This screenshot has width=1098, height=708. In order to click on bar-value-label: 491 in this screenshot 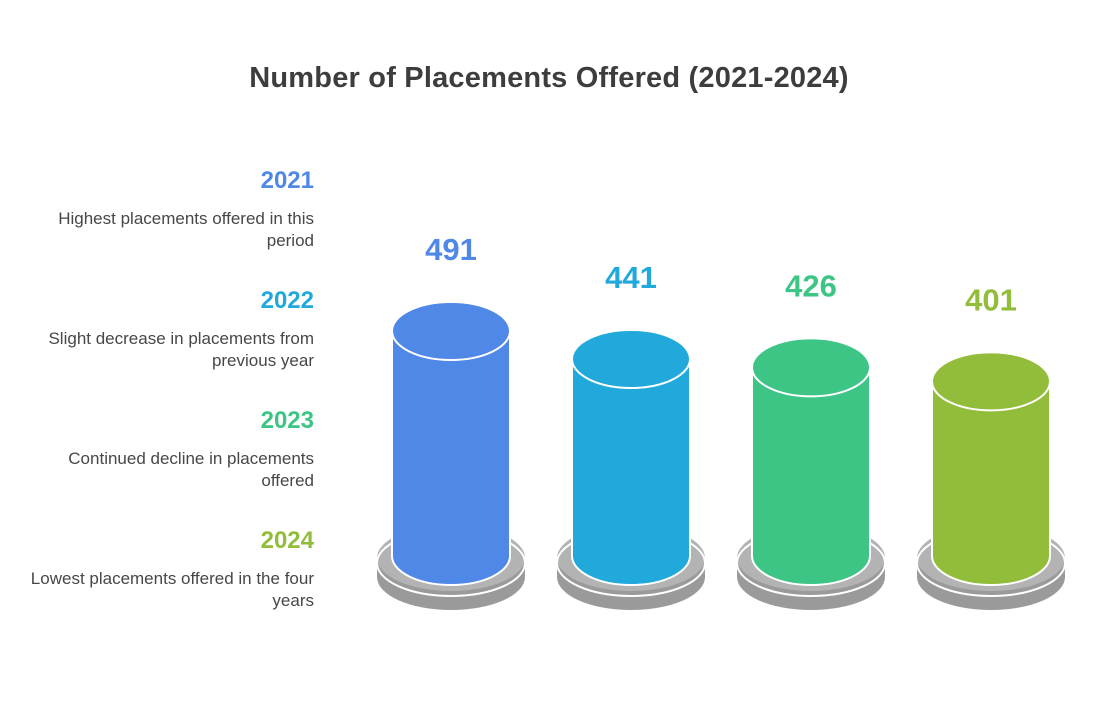, I will do `click(451, 249)`.